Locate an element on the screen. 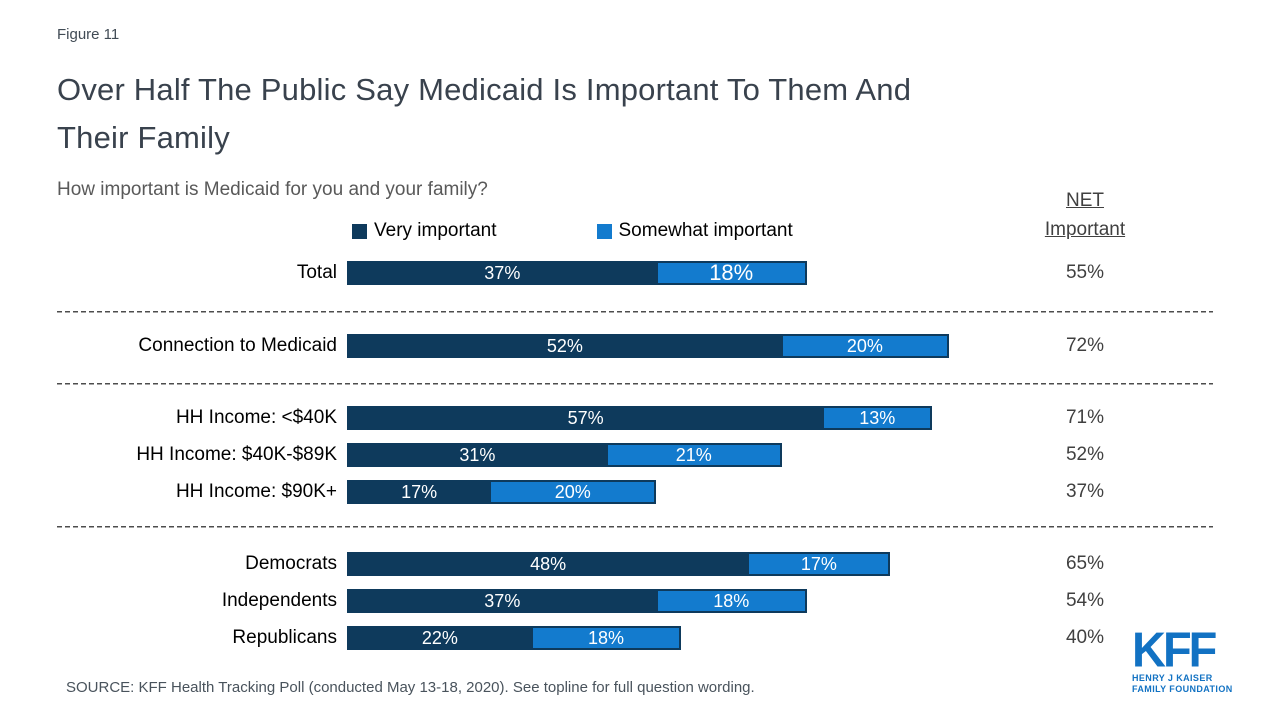  net-important-value: 71% is located at coordinates (1085, 417).